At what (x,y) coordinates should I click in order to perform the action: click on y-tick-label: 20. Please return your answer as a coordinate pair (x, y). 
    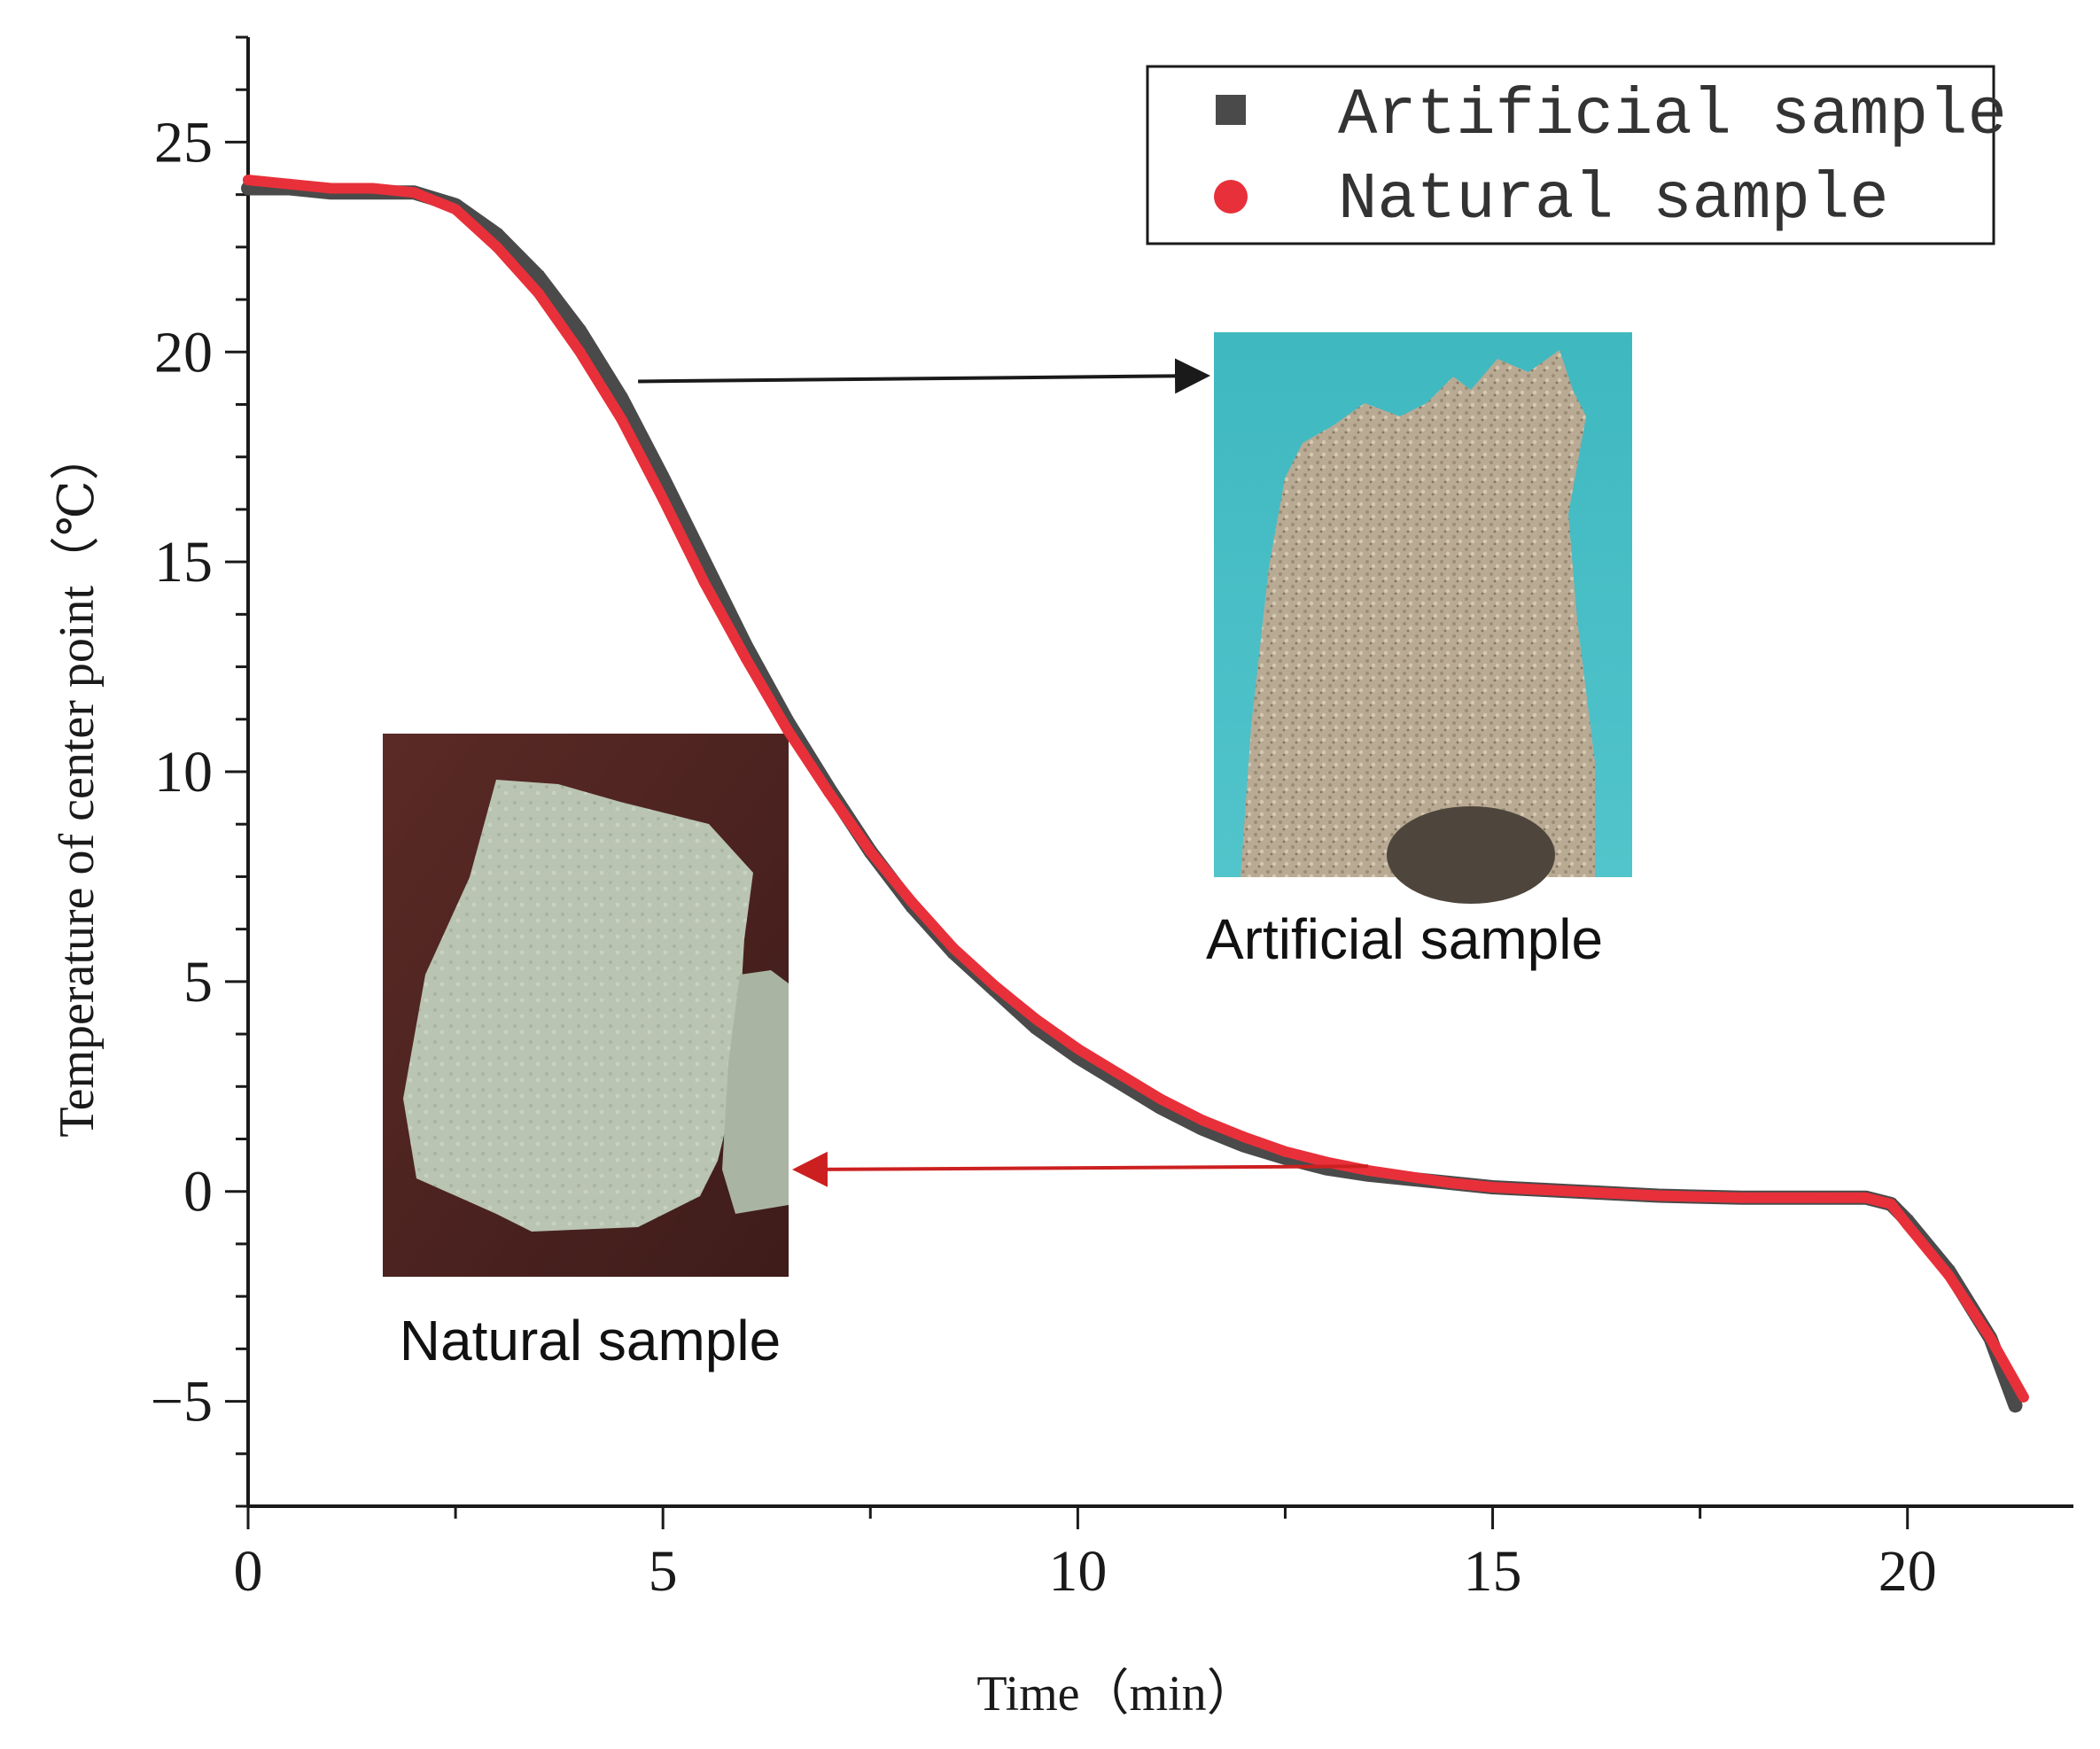
    Looking at the image, I should click on (183, 352).